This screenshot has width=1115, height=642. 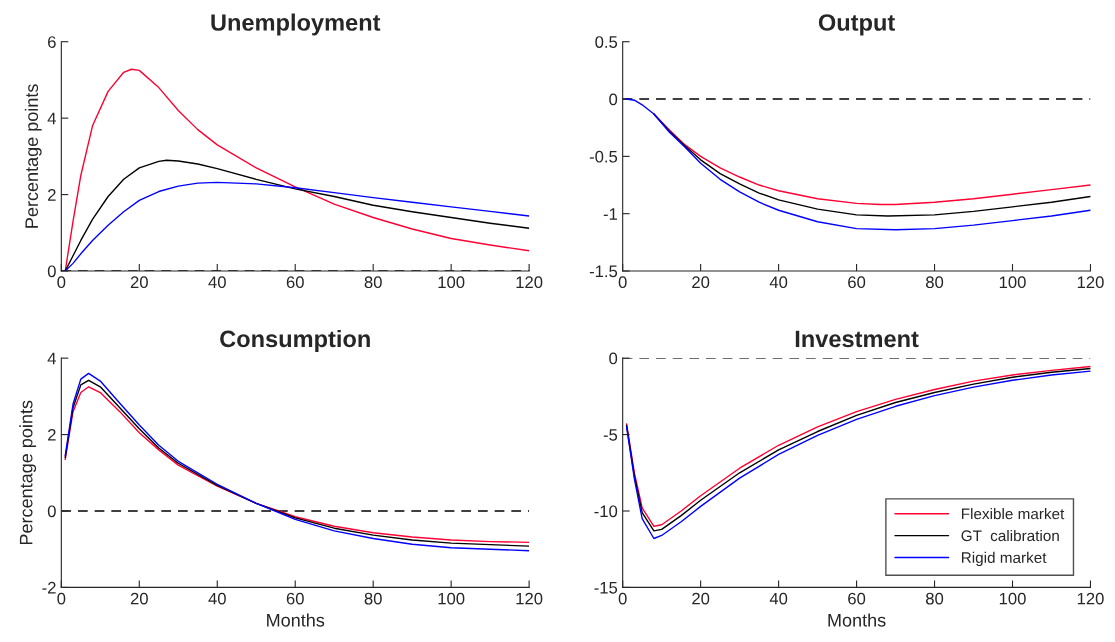 I want to click on y-tick-label: -5, so click(x=610, y=435).